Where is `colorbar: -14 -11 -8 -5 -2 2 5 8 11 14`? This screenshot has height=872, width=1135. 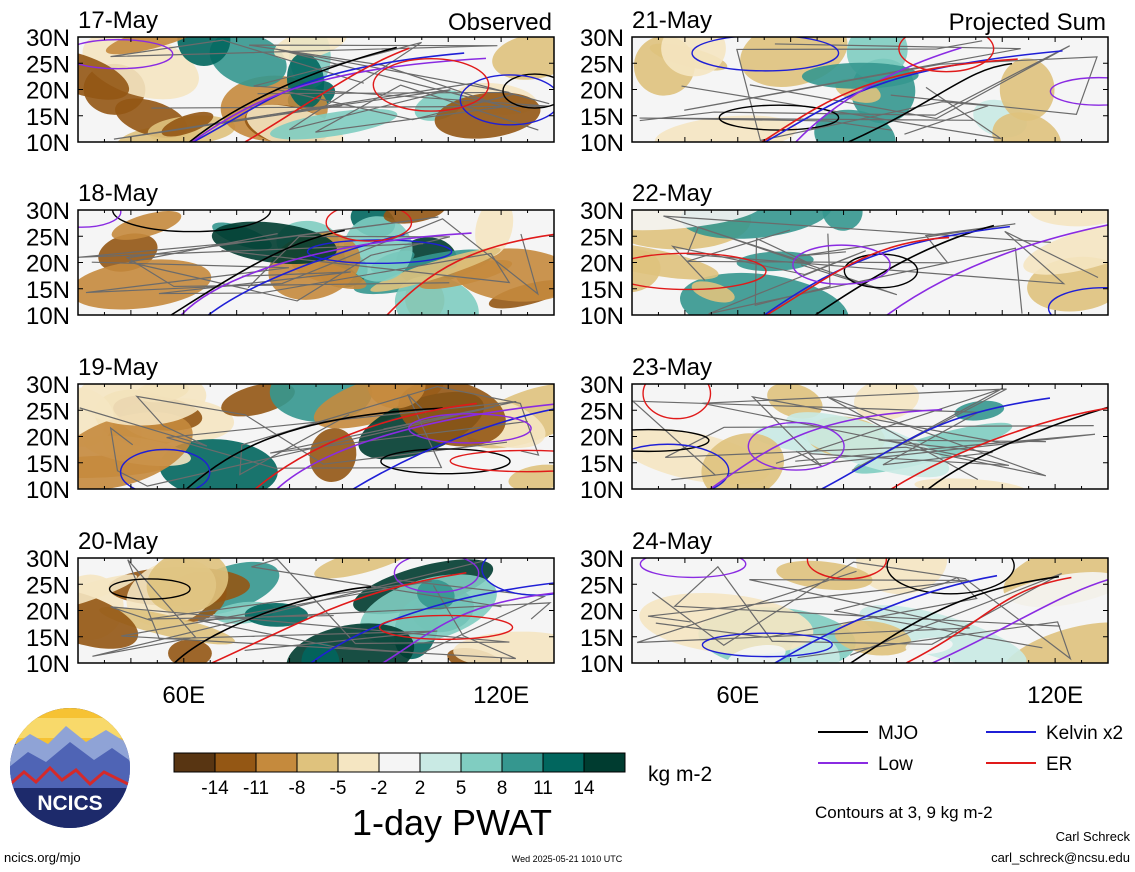 colorbar: -14 -11 -8 -5 -2 2 5 8 11 14 is located at coordinates (399, 775).